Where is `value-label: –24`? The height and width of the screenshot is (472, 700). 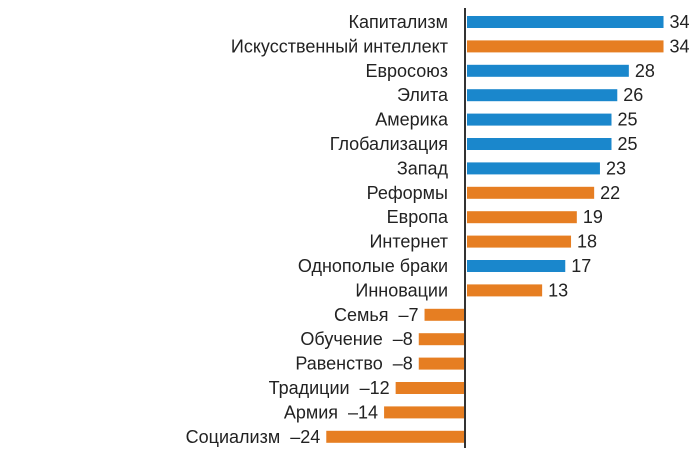
value-label: –24 is located at coordinates (305, 437).